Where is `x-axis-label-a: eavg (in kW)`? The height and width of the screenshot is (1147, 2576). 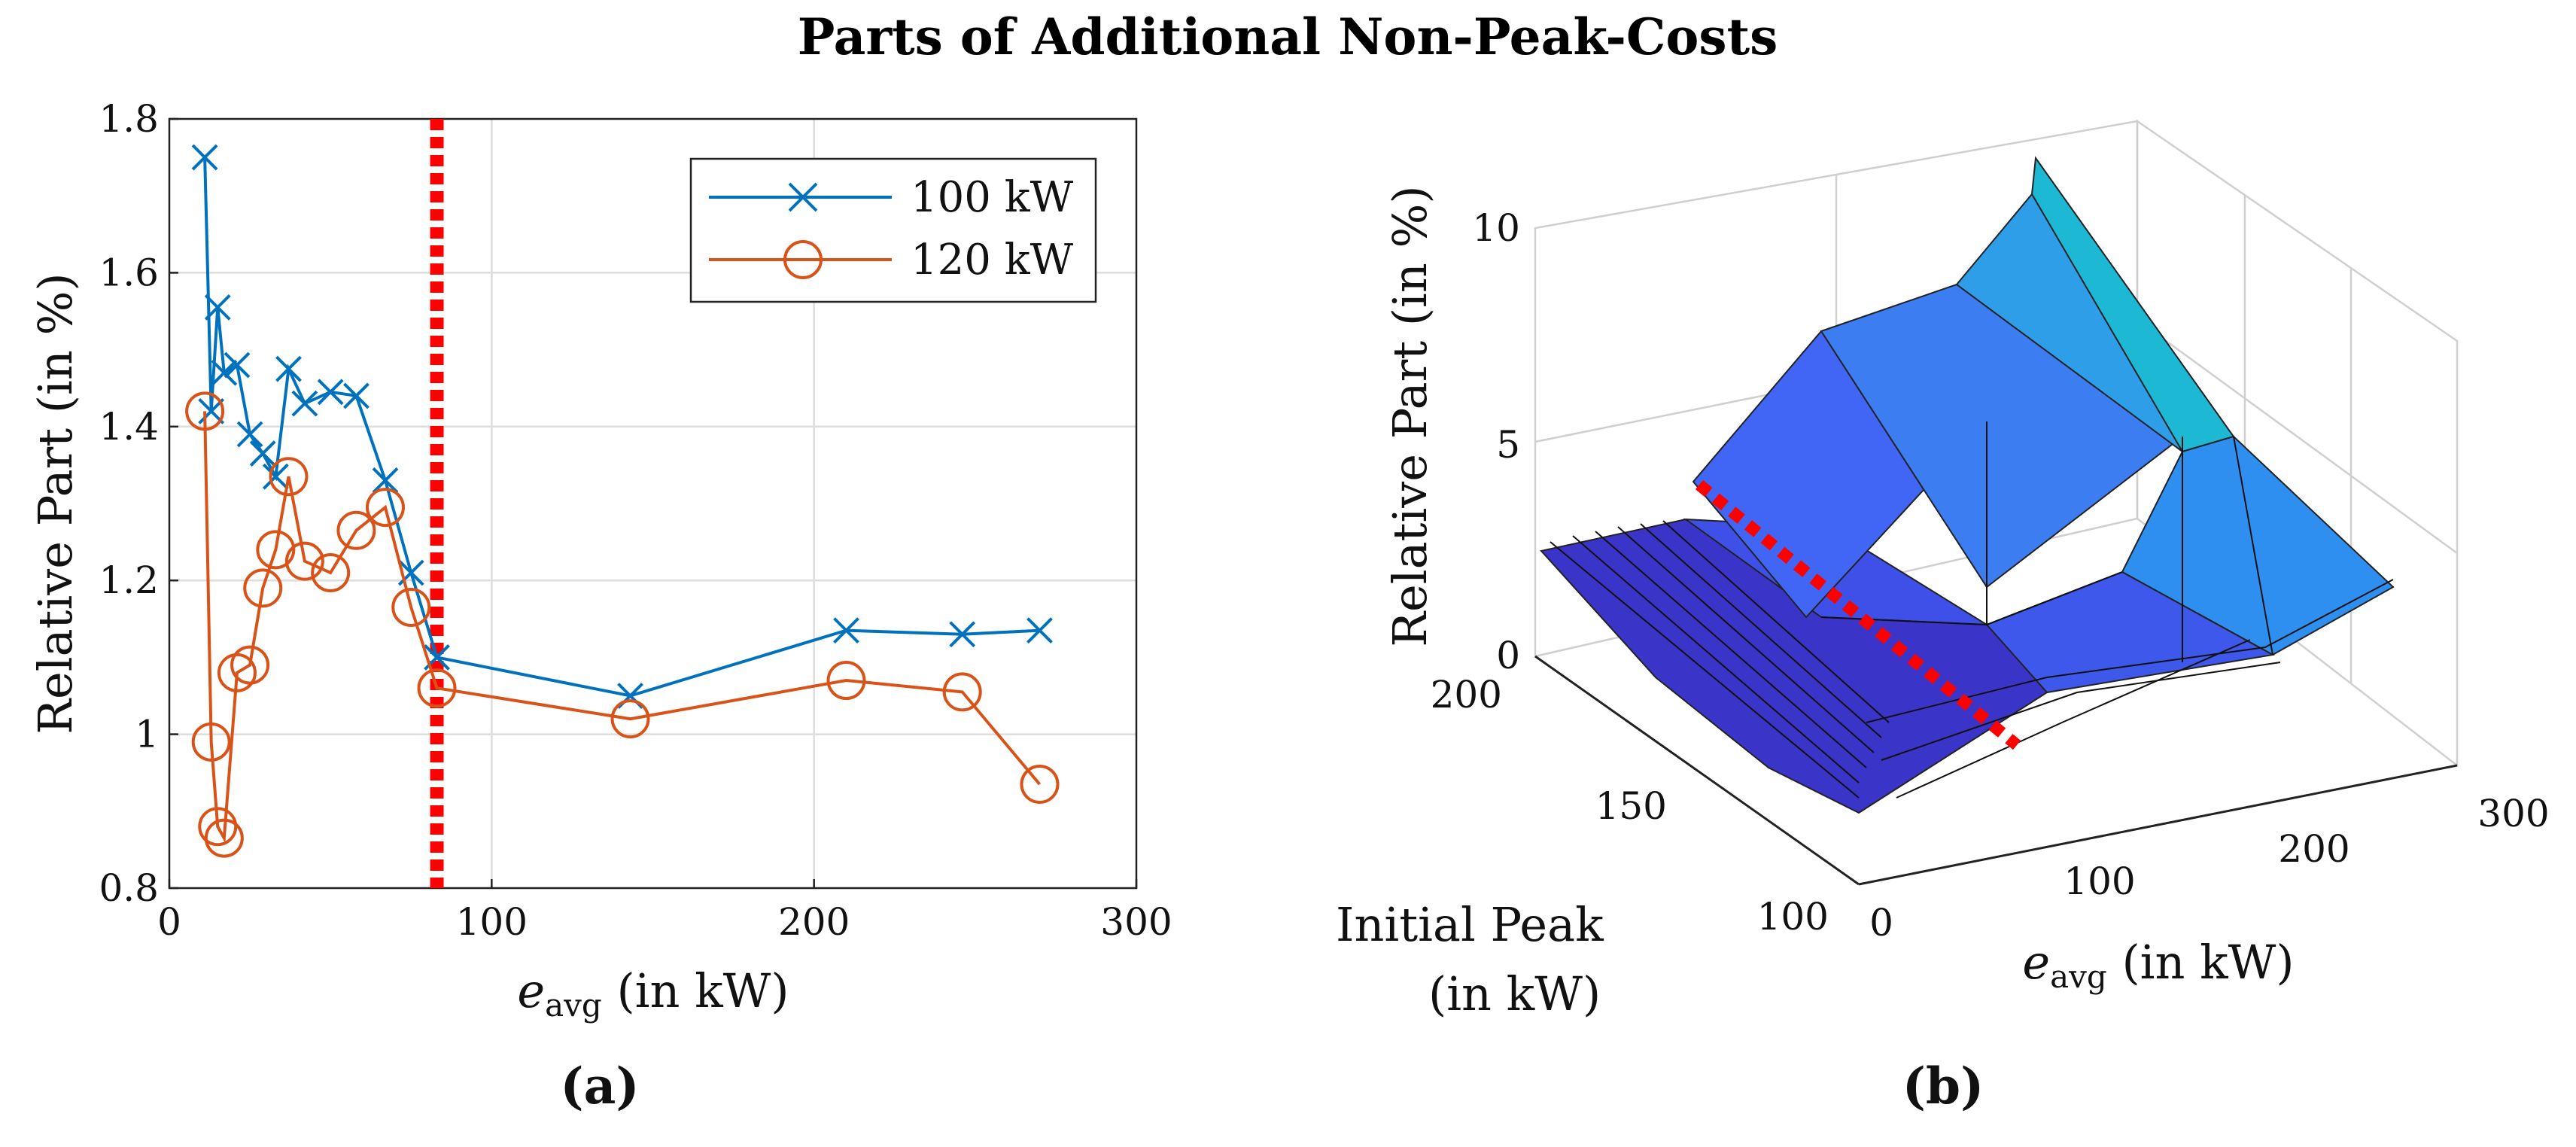 x-axis-label-a: eavg (in kW) is located at coordinates (653, 993).